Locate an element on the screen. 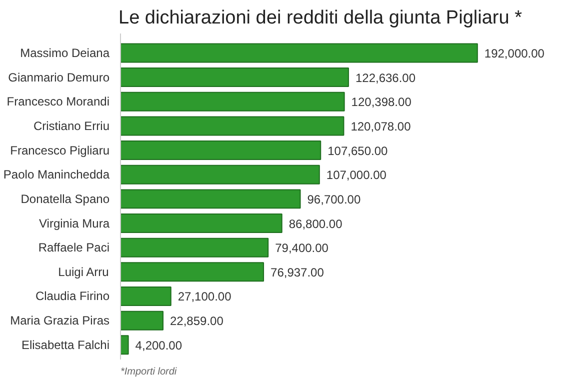 The width and height of the screenshot is (567, 382). y-tick-label: Donatella Spano is located at coordinates (65, 199).